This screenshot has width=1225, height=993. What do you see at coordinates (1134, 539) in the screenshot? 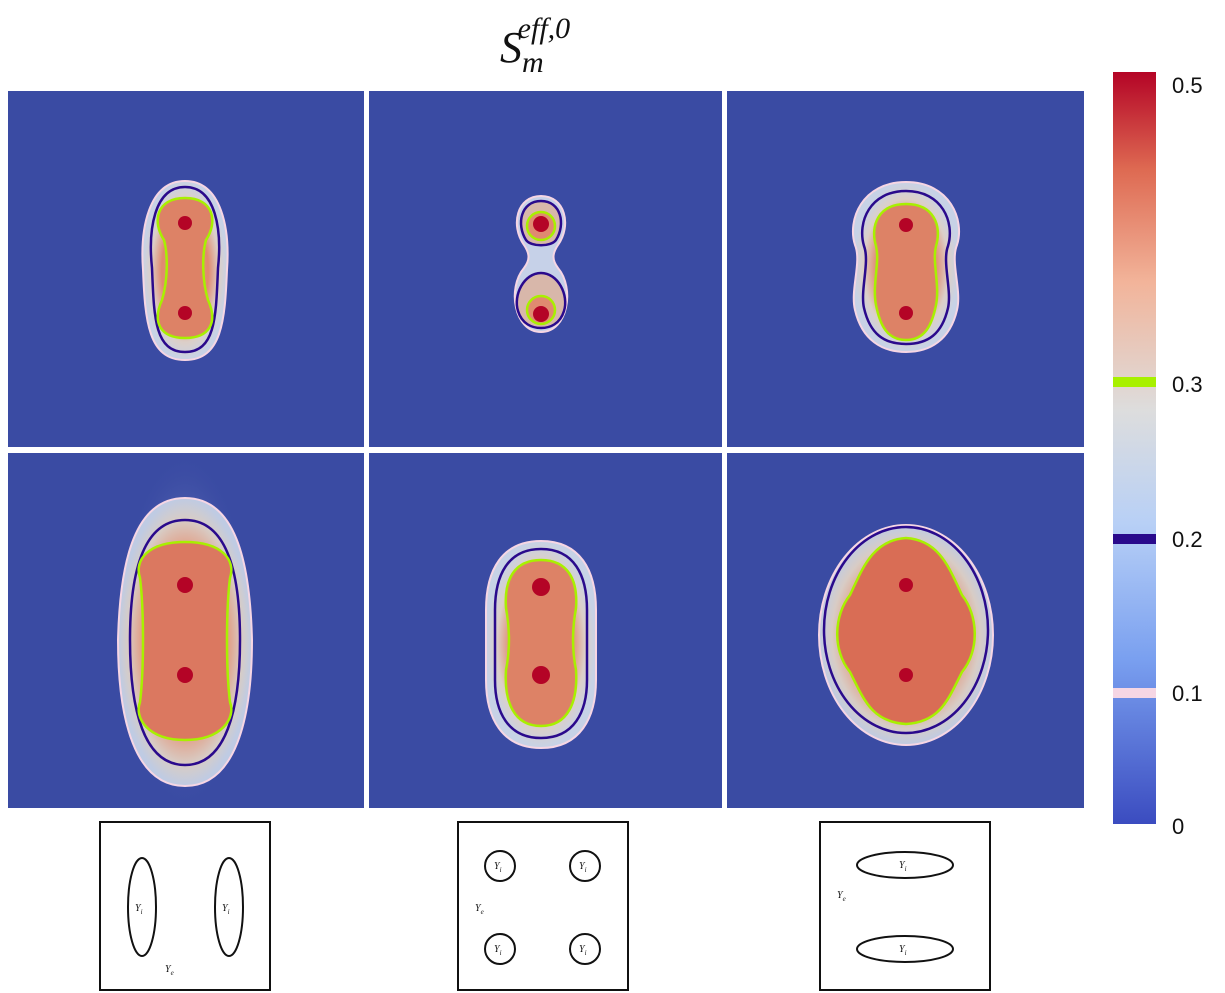
I see `colorbar-marker-0.2` at bounding box center [1134, 539].